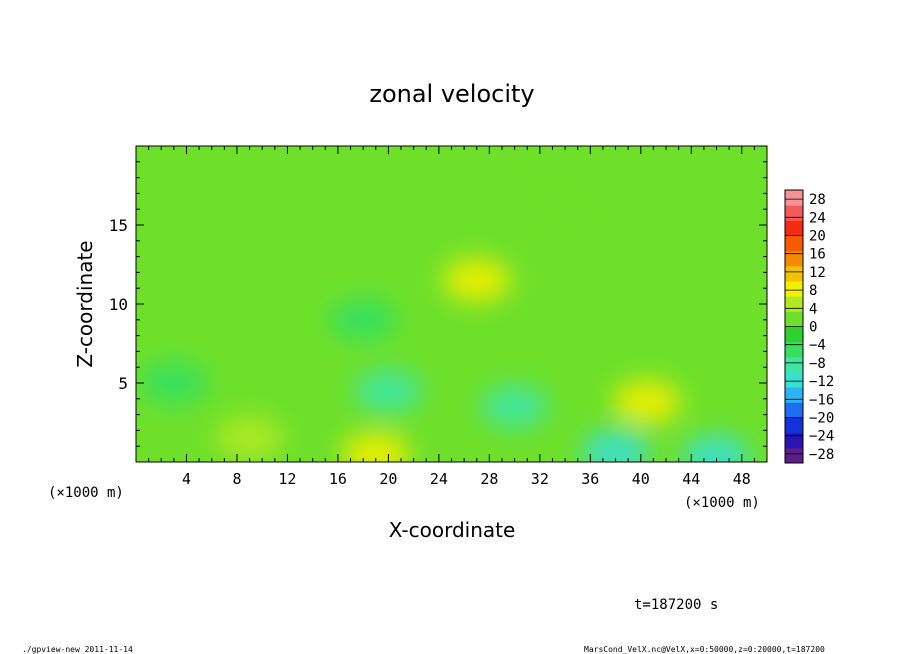  Describe the element at coordinates (691, 479) in the screenshot. I see `x-tick-label: 44` at that location.